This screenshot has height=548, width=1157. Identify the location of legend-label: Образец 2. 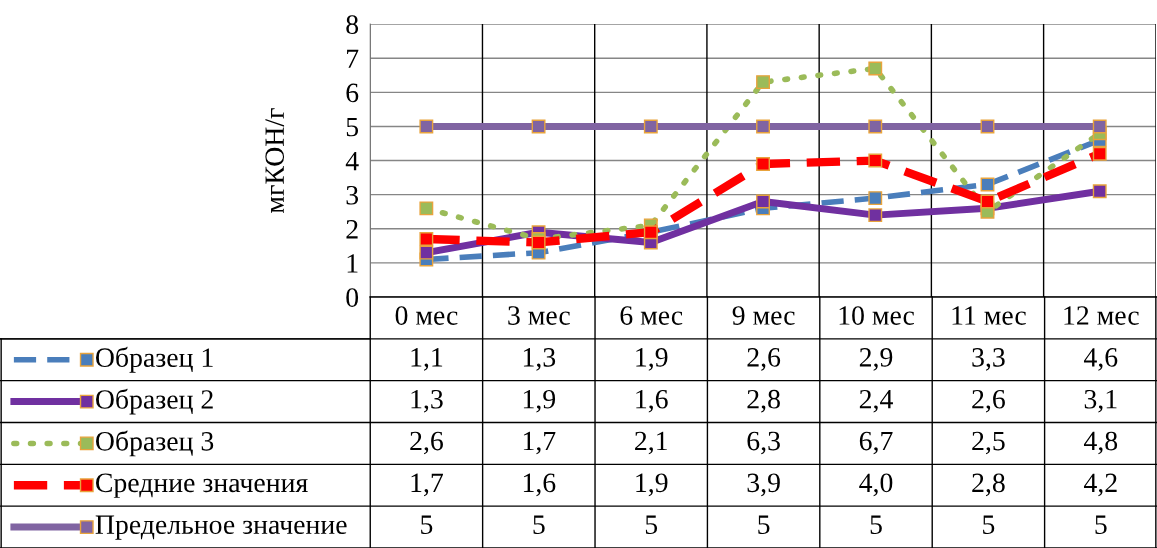
(154, 401).